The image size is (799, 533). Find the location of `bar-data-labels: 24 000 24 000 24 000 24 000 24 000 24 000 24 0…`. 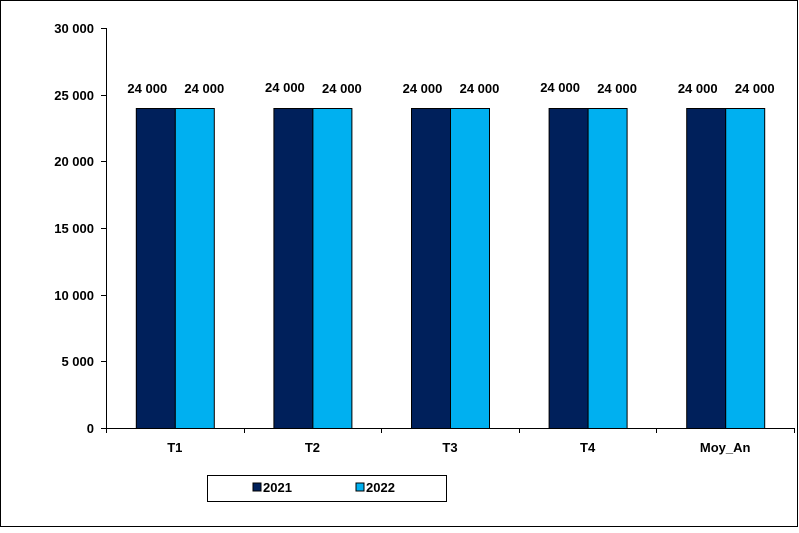

bar-data-labels: 24 000 24 000 24 000 24 000 24 000 24 000 24 0… is located at coordinates (450, 88).